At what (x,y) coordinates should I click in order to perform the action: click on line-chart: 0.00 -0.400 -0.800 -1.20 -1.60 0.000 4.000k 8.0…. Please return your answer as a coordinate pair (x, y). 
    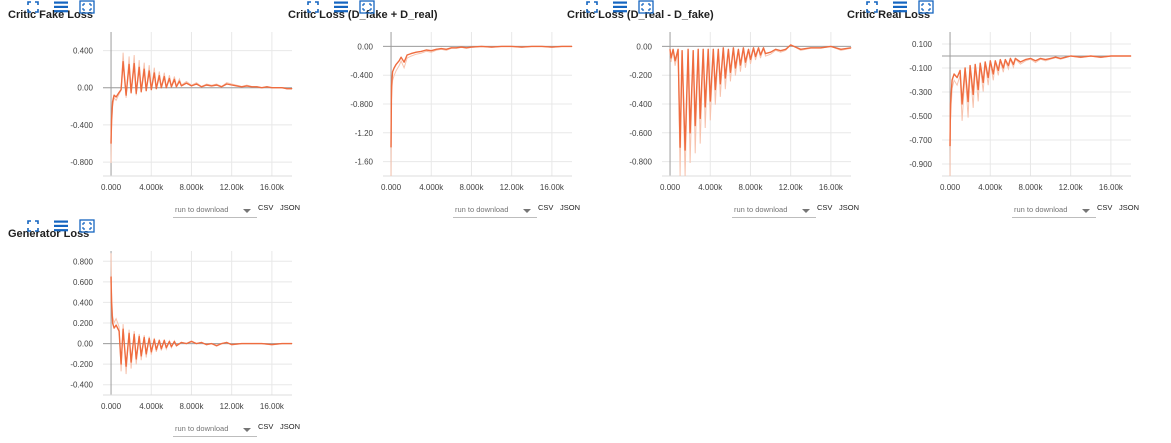
    Looking at the image, I should click on (433, 113).